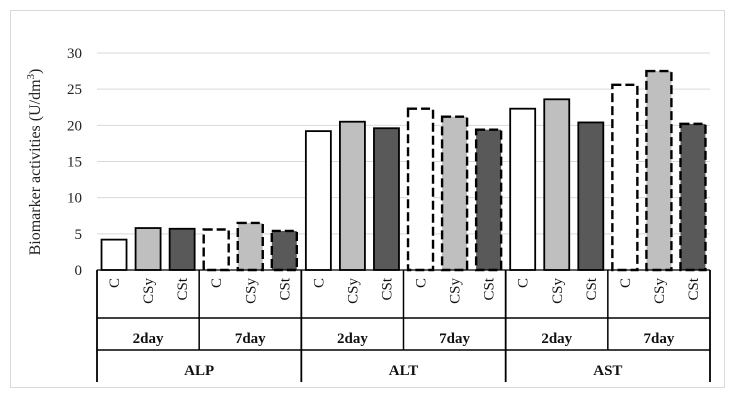  Describe the element at coordinates (74, 90) in the screenshot. I see `y-tick-label: 25` at that location.